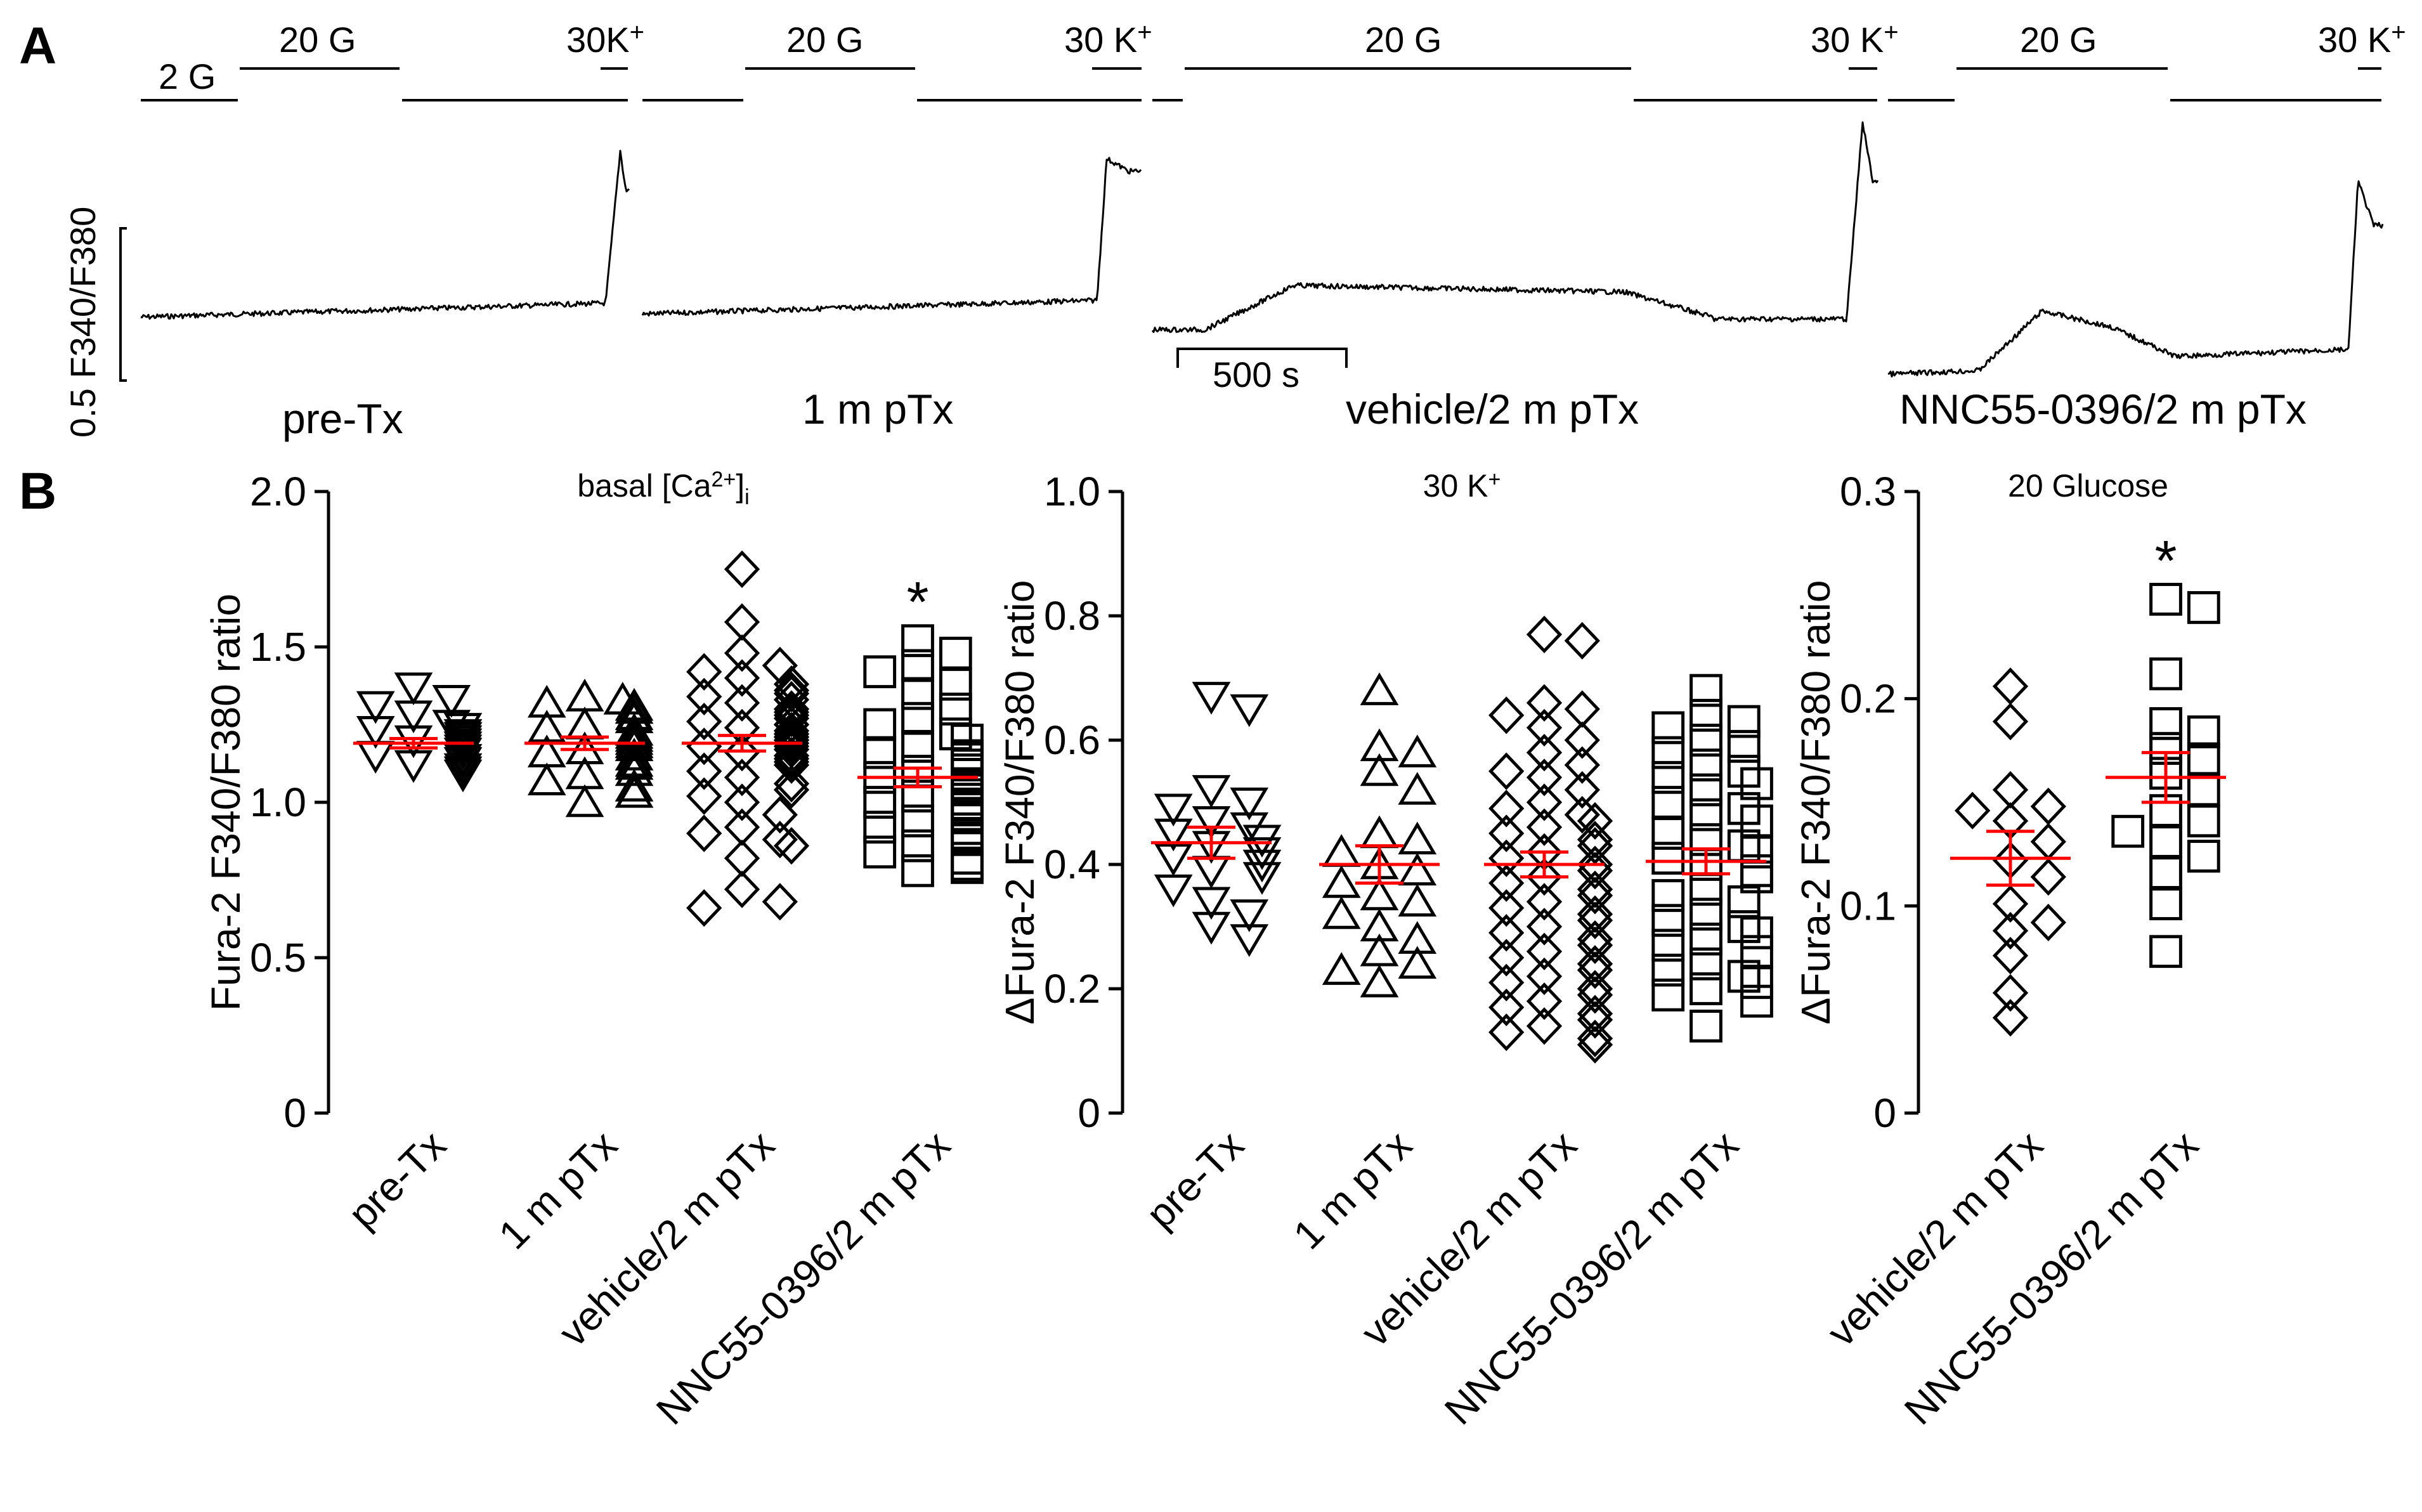 This screenshot has height=1512, width=2422. Describe the element at coordinates (2135, 279) in the screenshot. I see `calcium-trace-nnc-2m-ptx` at that location.